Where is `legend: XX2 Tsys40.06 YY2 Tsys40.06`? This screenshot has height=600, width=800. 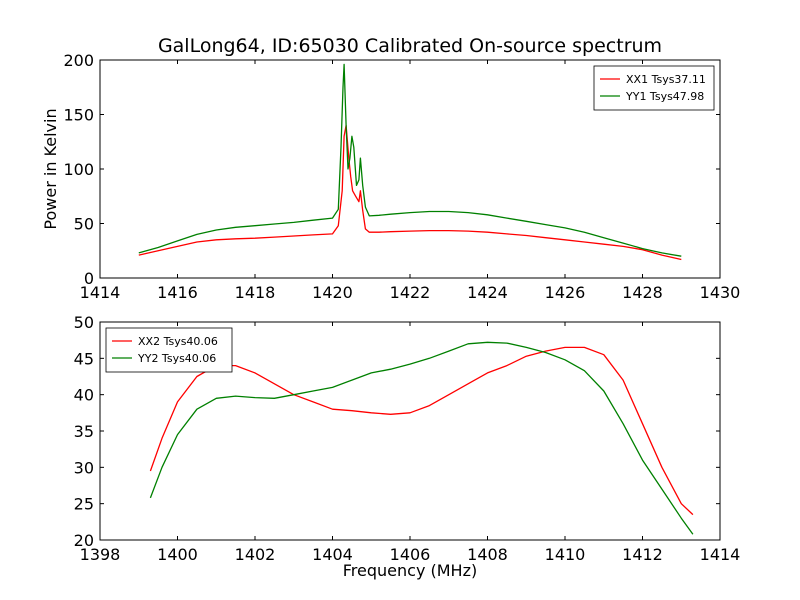
legend: XX2 Tsys40.06 YY2 Tsys40.06 is located at coordinates (169, 350).